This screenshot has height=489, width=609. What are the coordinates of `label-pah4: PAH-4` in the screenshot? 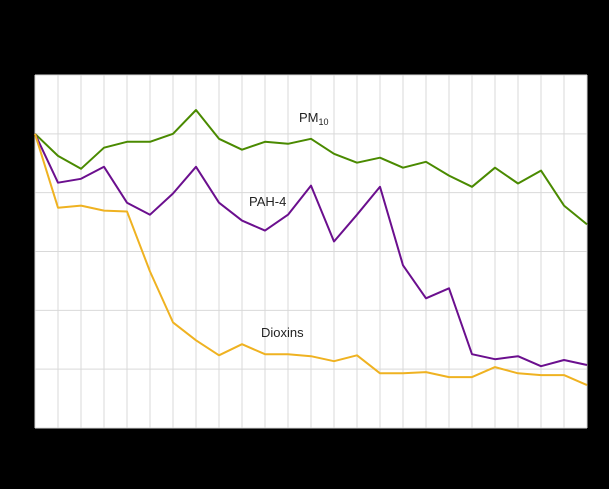 It's located at (267, 201).